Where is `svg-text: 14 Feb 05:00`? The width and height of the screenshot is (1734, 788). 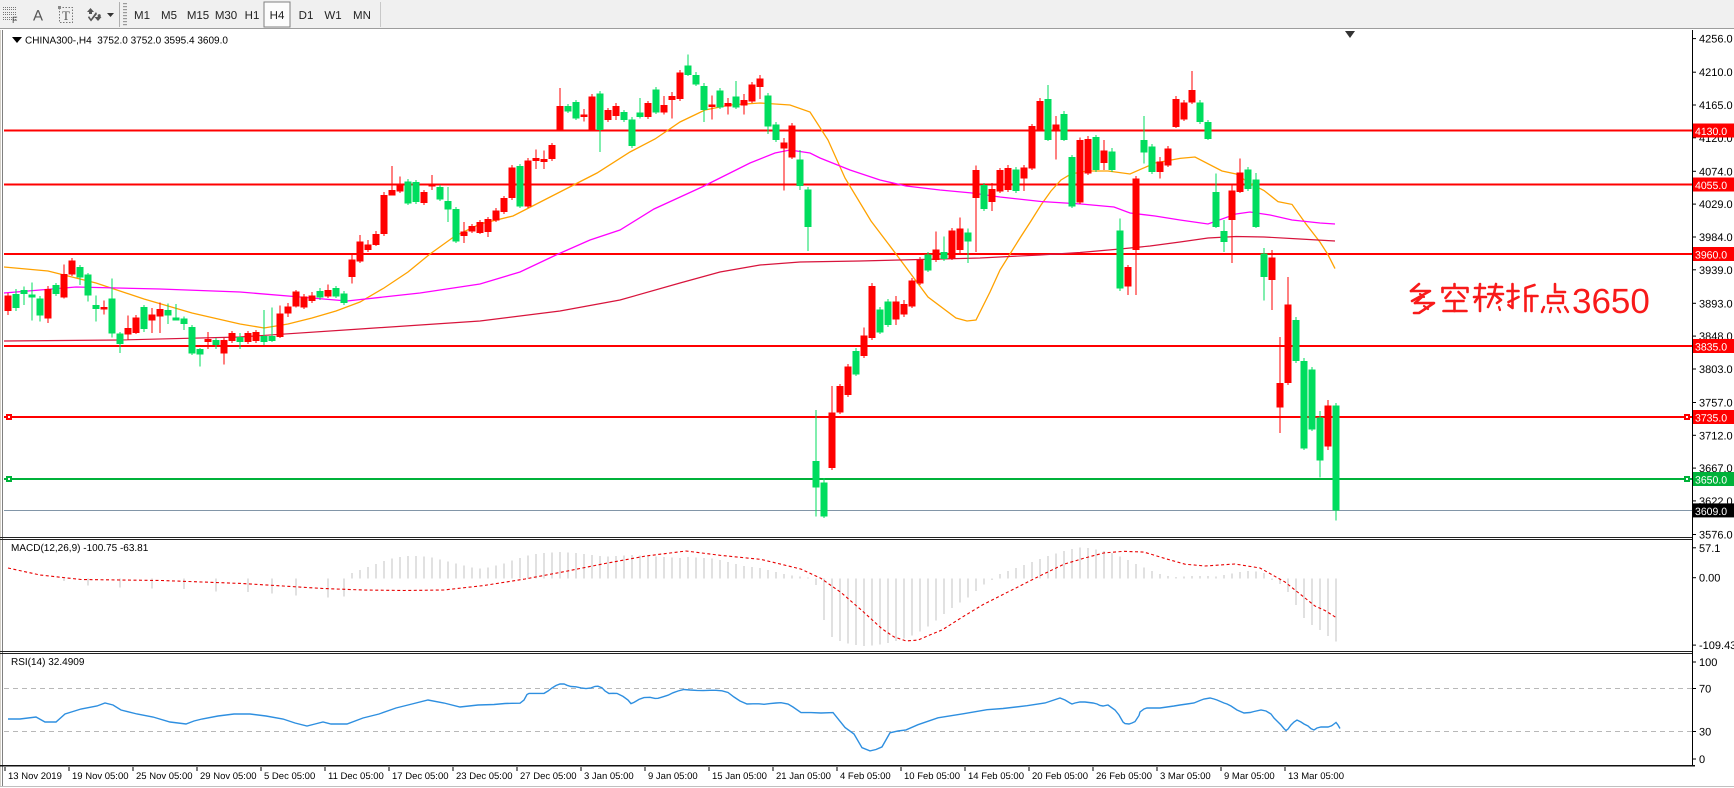
svg-text: 14 Feb 05:00 is located at coordinates (996, 776).